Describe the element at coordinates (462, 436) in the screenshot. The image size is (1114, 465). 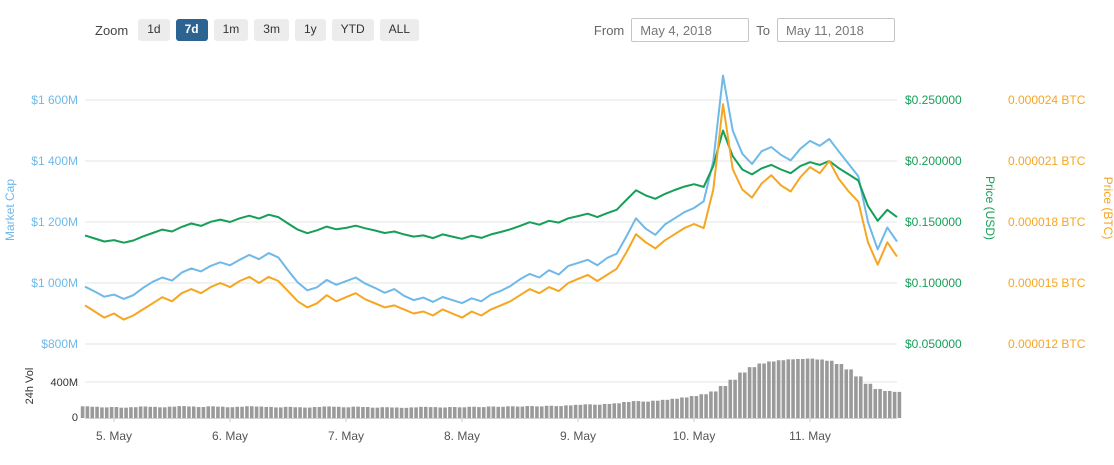
I see `x-axis-label: 8. May` at that location.